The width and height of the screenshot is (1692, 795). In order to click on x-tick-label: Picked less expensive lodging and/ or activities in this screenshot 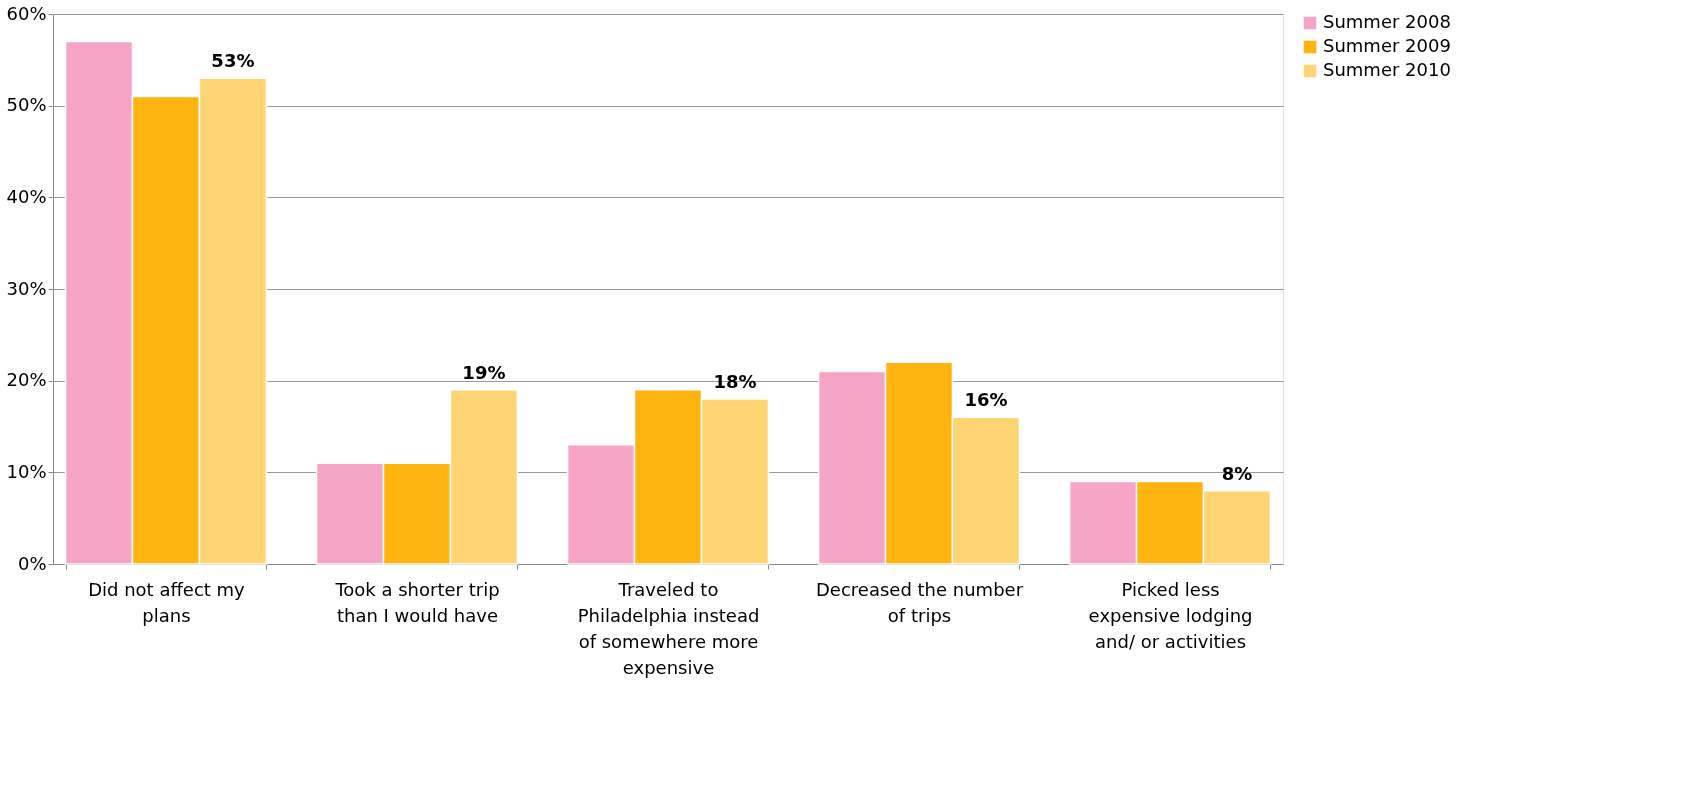, I will do `click(1170, 615)`.